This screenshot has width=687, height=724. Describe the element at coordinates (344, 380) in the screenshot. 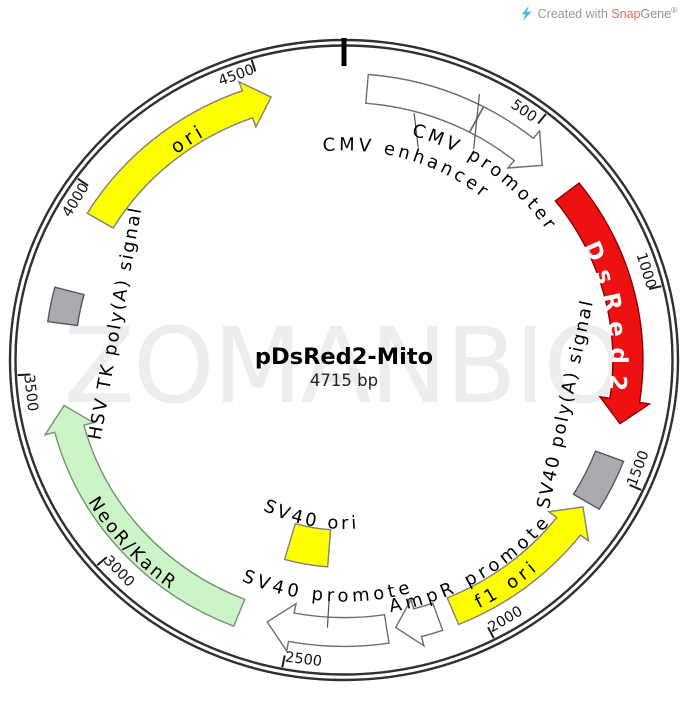

I see `plasmid-size-label: 4715 bp` at that location.